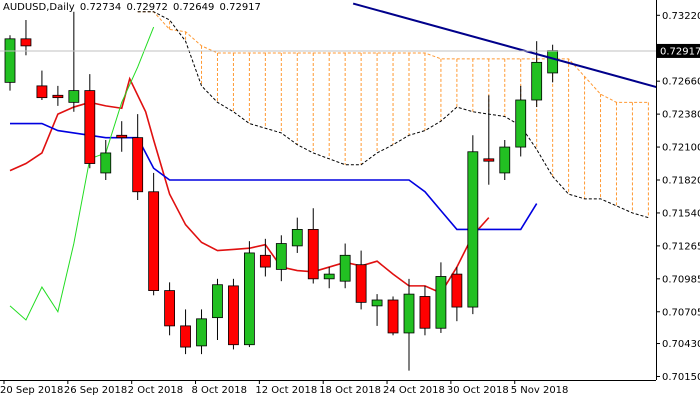  I want to click on y-tick-label: 0.70150, so click(681, 377).